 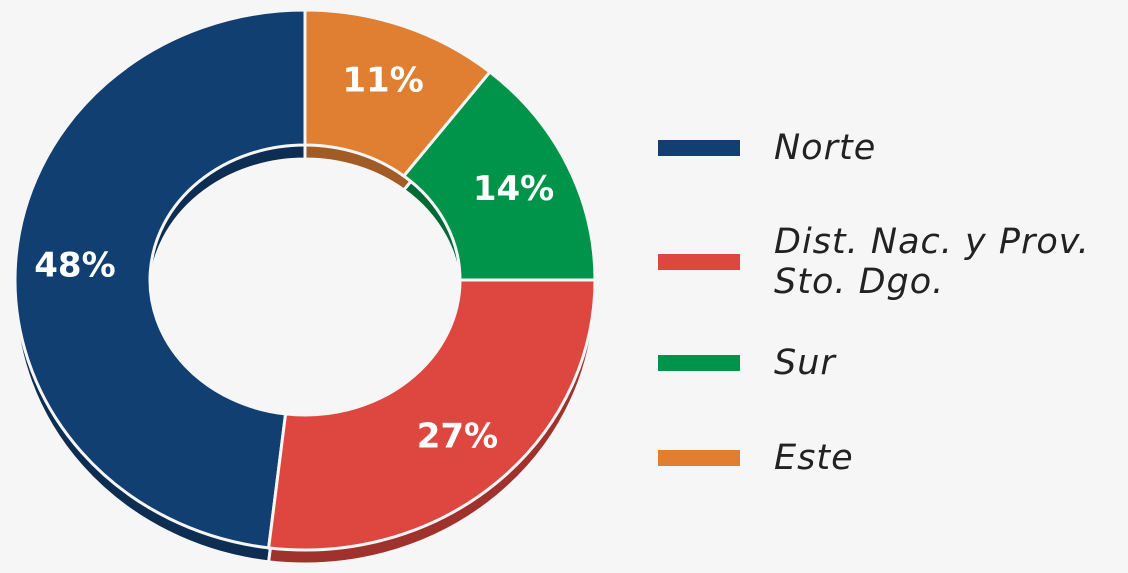 What do you see at coordinates (932, 262) in the screenshot?
I see `legend-label: Dist. Nac. y Prov. Sto. Dgo.` at bounding box center [932, 262].